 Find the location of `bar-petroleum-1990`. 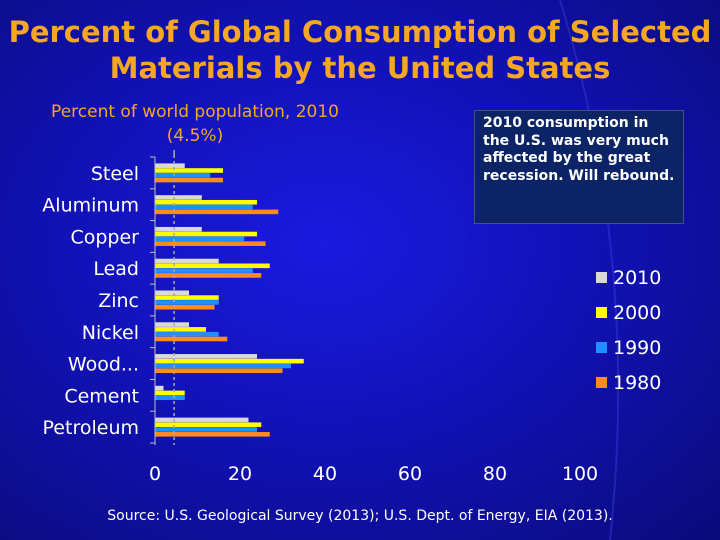

bar-petroleum-1990 is located at coordinates (206, 429).